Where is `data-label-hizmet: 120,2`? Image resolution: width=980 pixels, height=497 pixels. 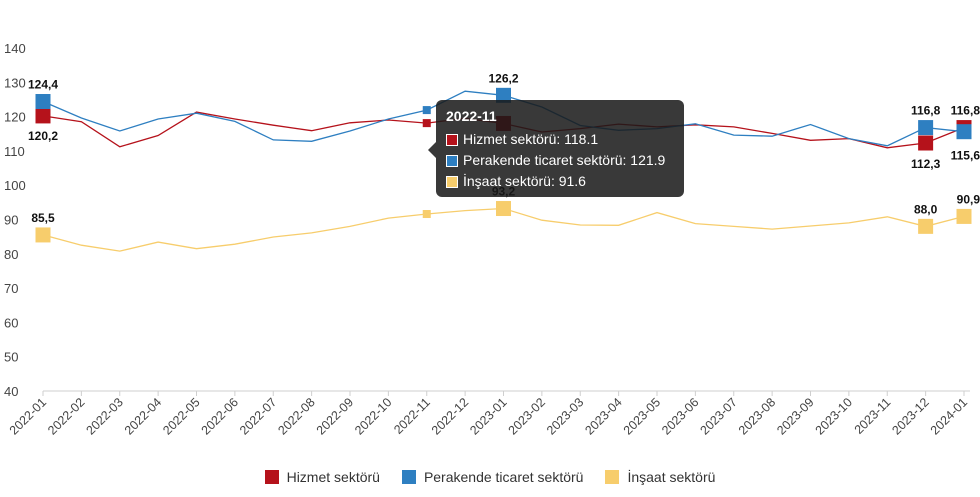
data-label-hizmet: 120,2 is located at coordinates (43, 136).